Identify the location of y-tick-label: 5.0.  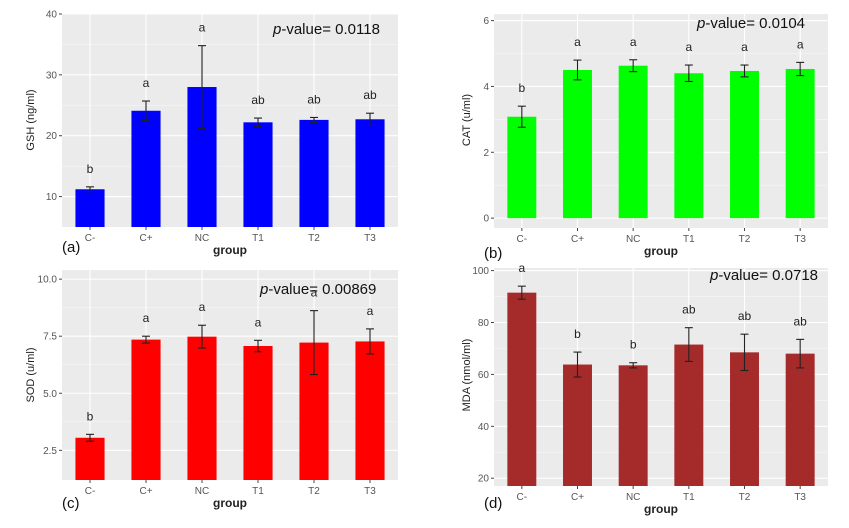
(50, 394).